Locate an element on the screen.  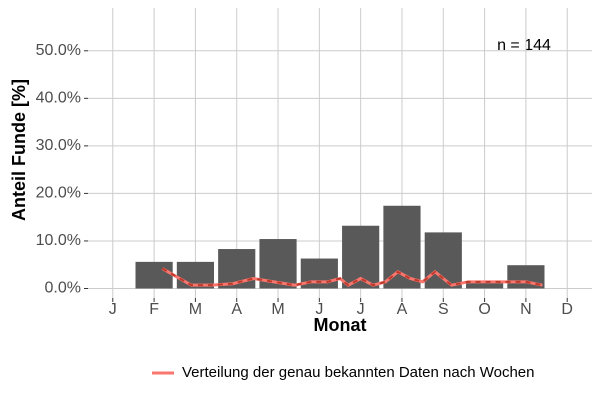
line-dashes is located at coordinates (352, 277).